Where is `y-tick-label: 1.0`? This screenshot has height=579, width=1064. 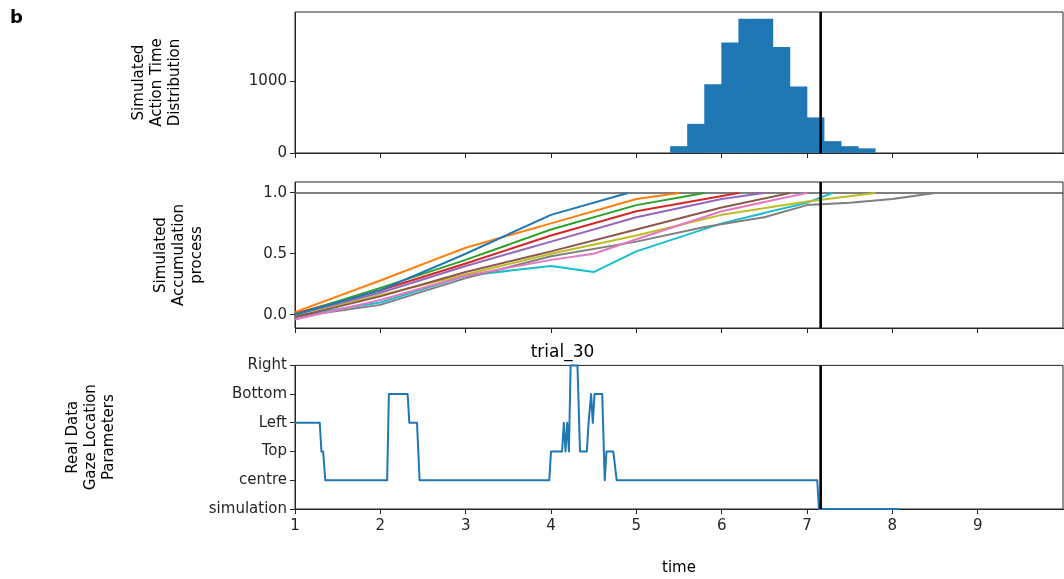 y-tick-label: 1.0 is located at coordinates (275, 191).